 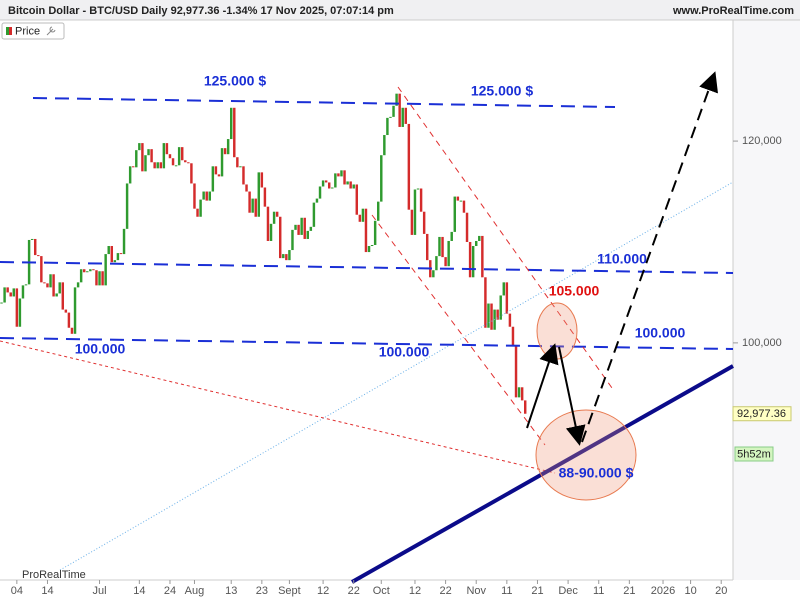 What do you see at coordinates (381, 591) in the screenshot?
I see `x-tick-label: Oct` at bounding box center [381, 591].